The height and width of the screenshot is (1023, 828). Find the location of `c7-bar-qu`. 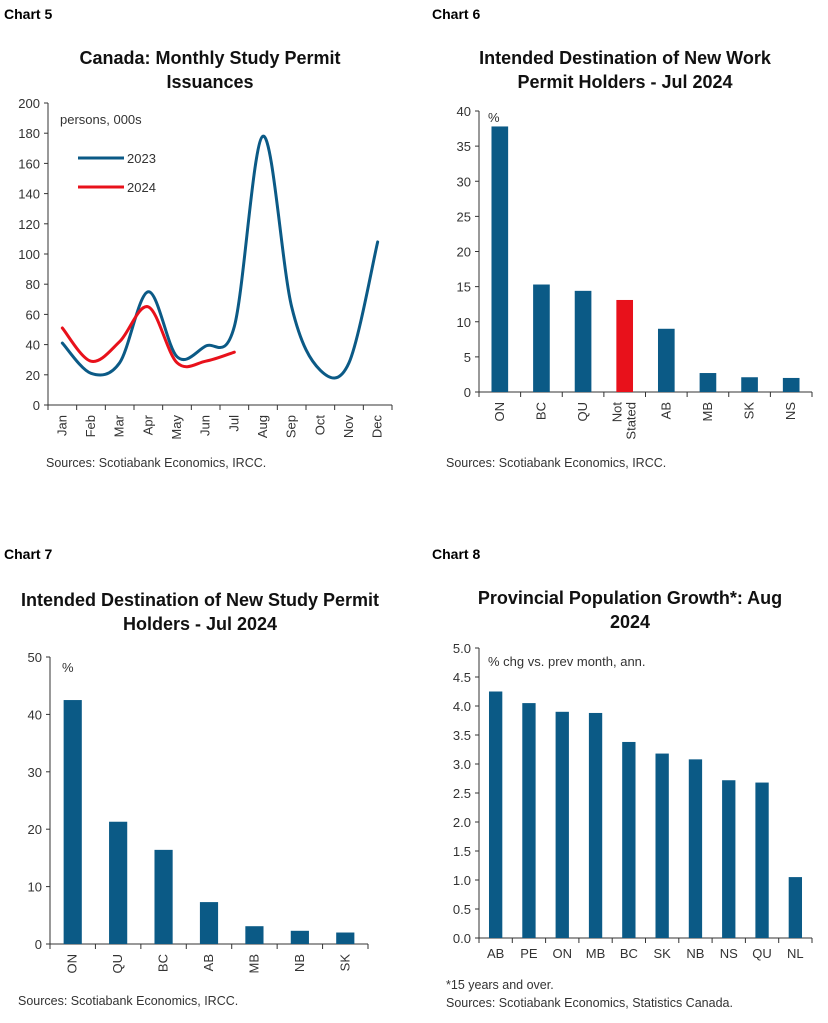

c7-bar-qu is located at coordinates (118, 882).